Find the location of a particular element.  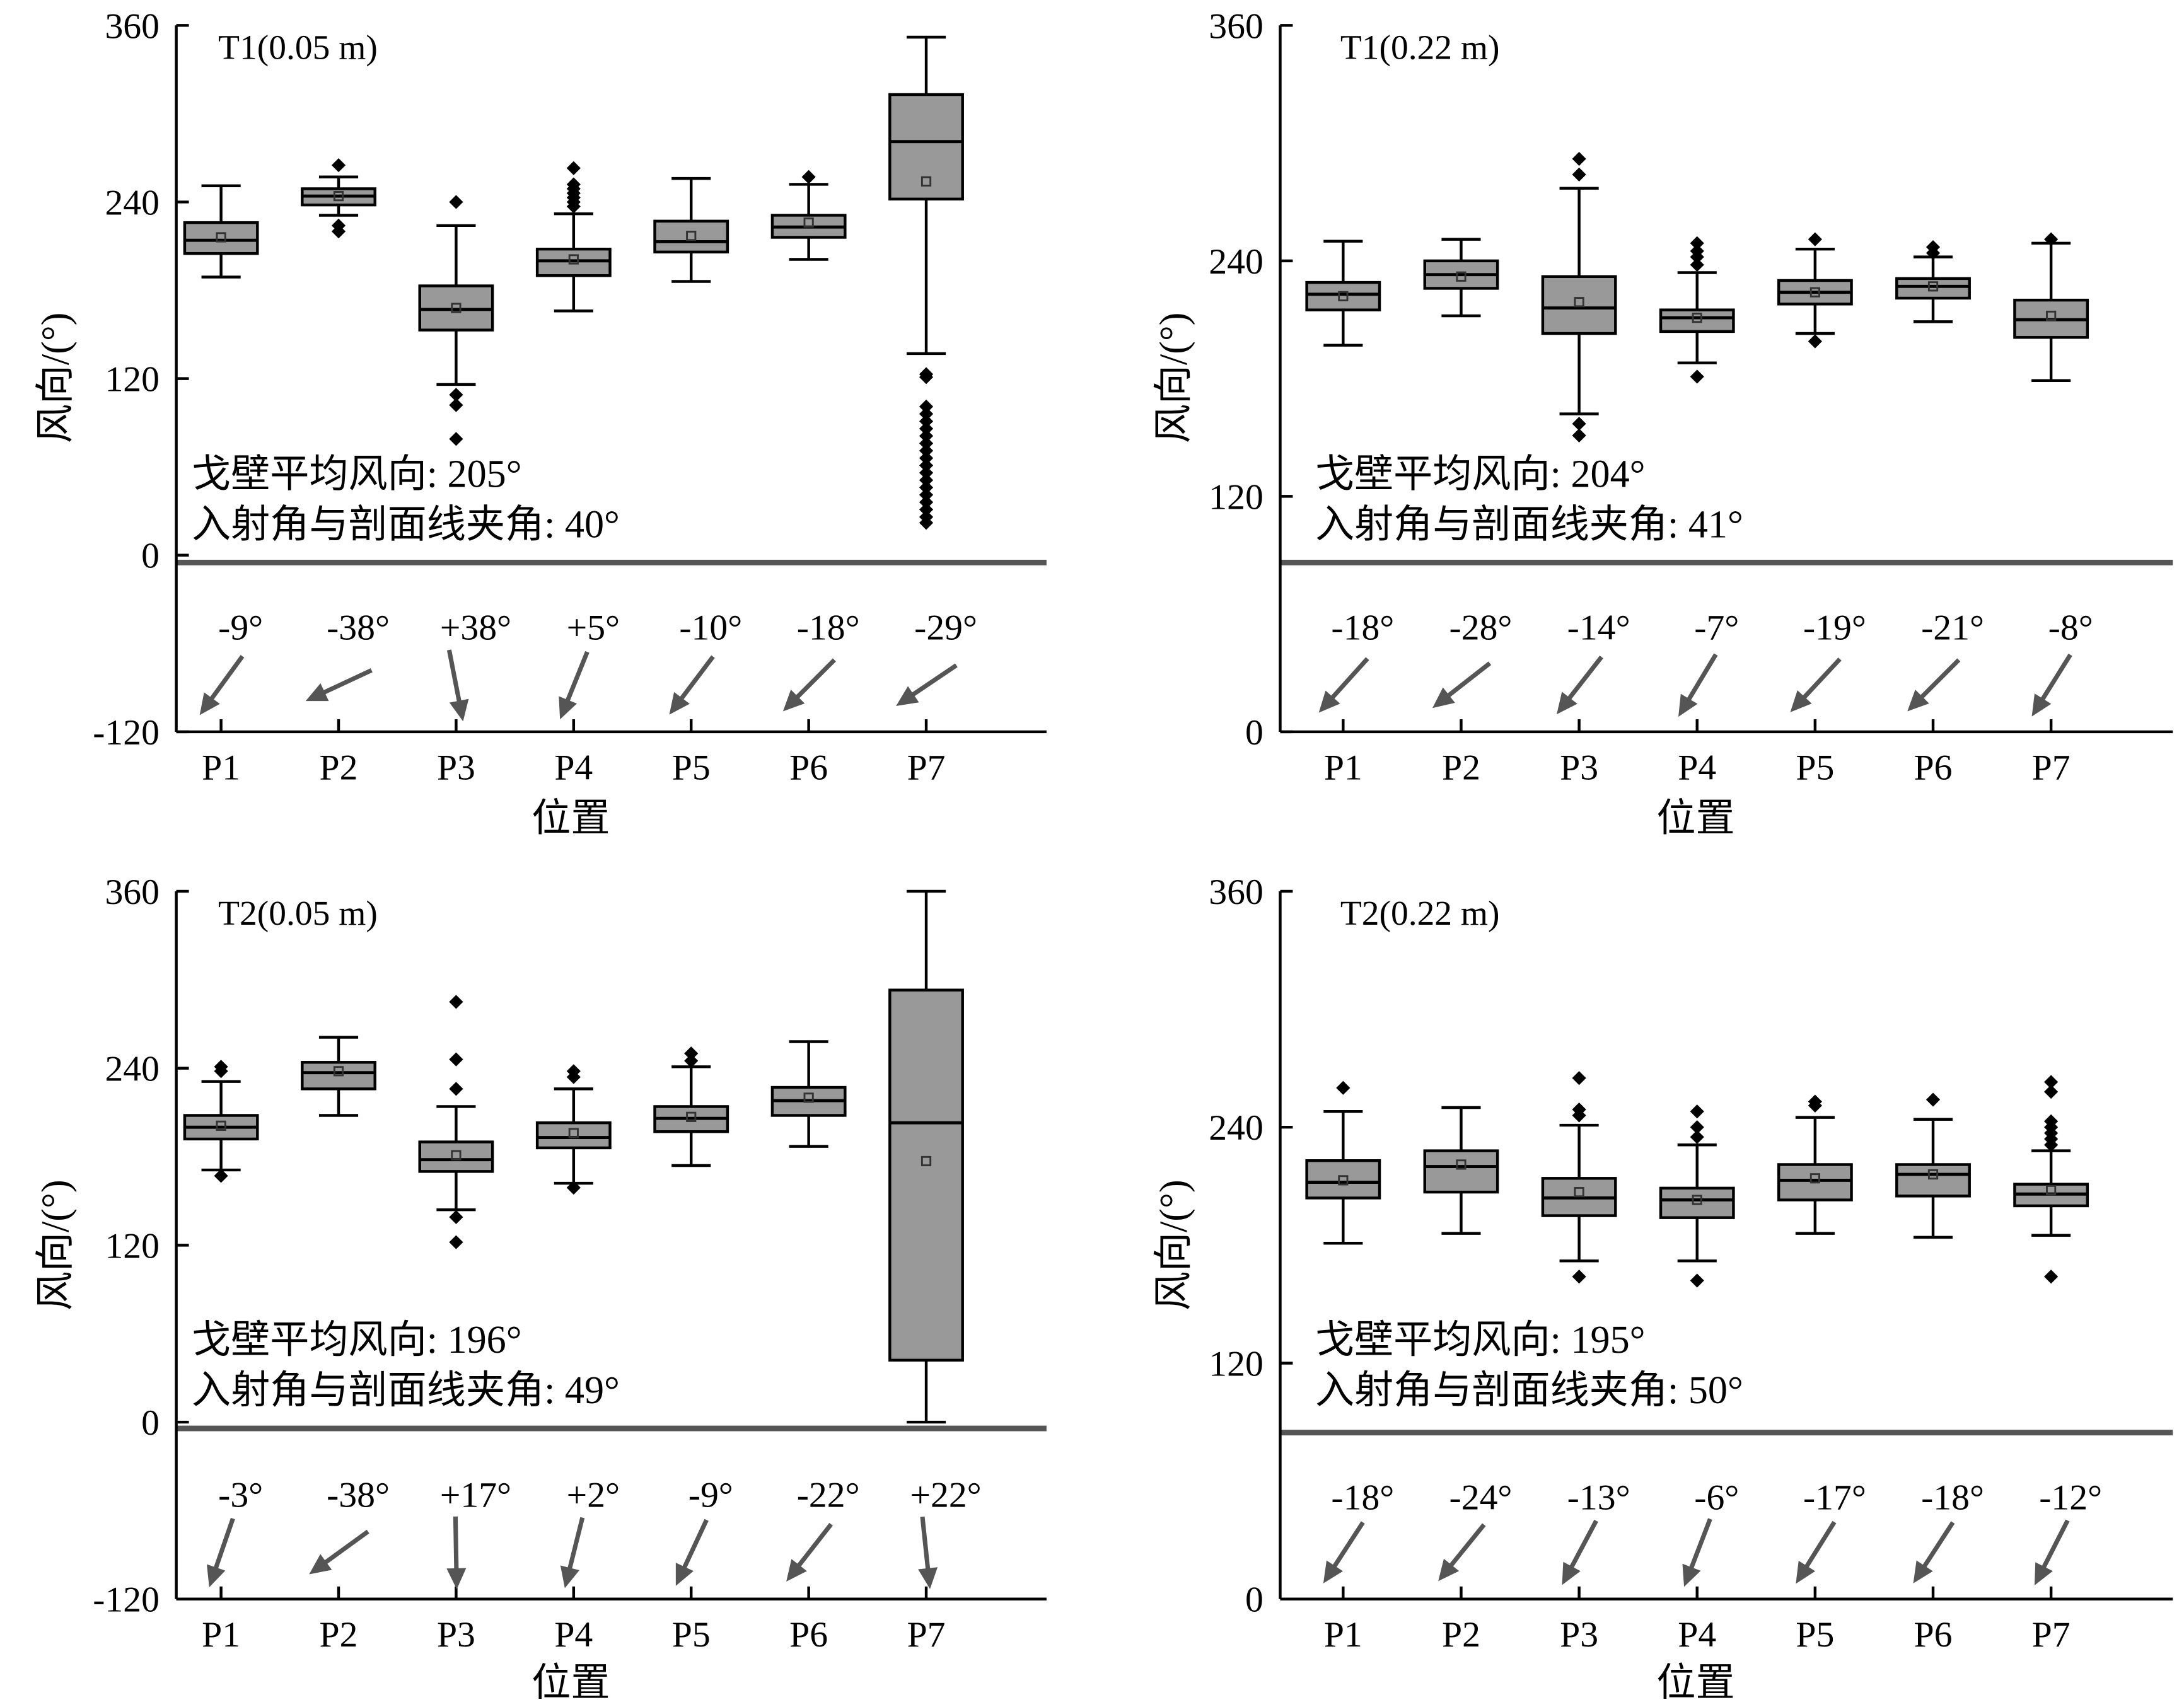

panel-title: T2(0.05 m) is located at coordinates (298, 913).